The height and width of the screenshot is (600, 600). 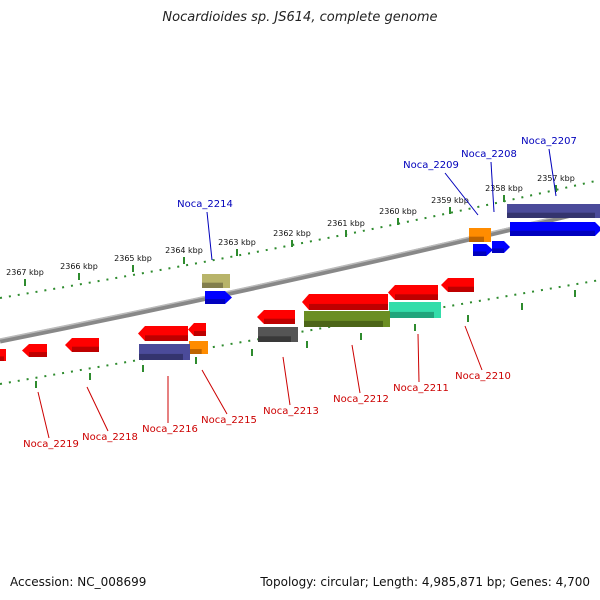 I want to click on gene-label: Noca_2219, so click(x=51, y=444).